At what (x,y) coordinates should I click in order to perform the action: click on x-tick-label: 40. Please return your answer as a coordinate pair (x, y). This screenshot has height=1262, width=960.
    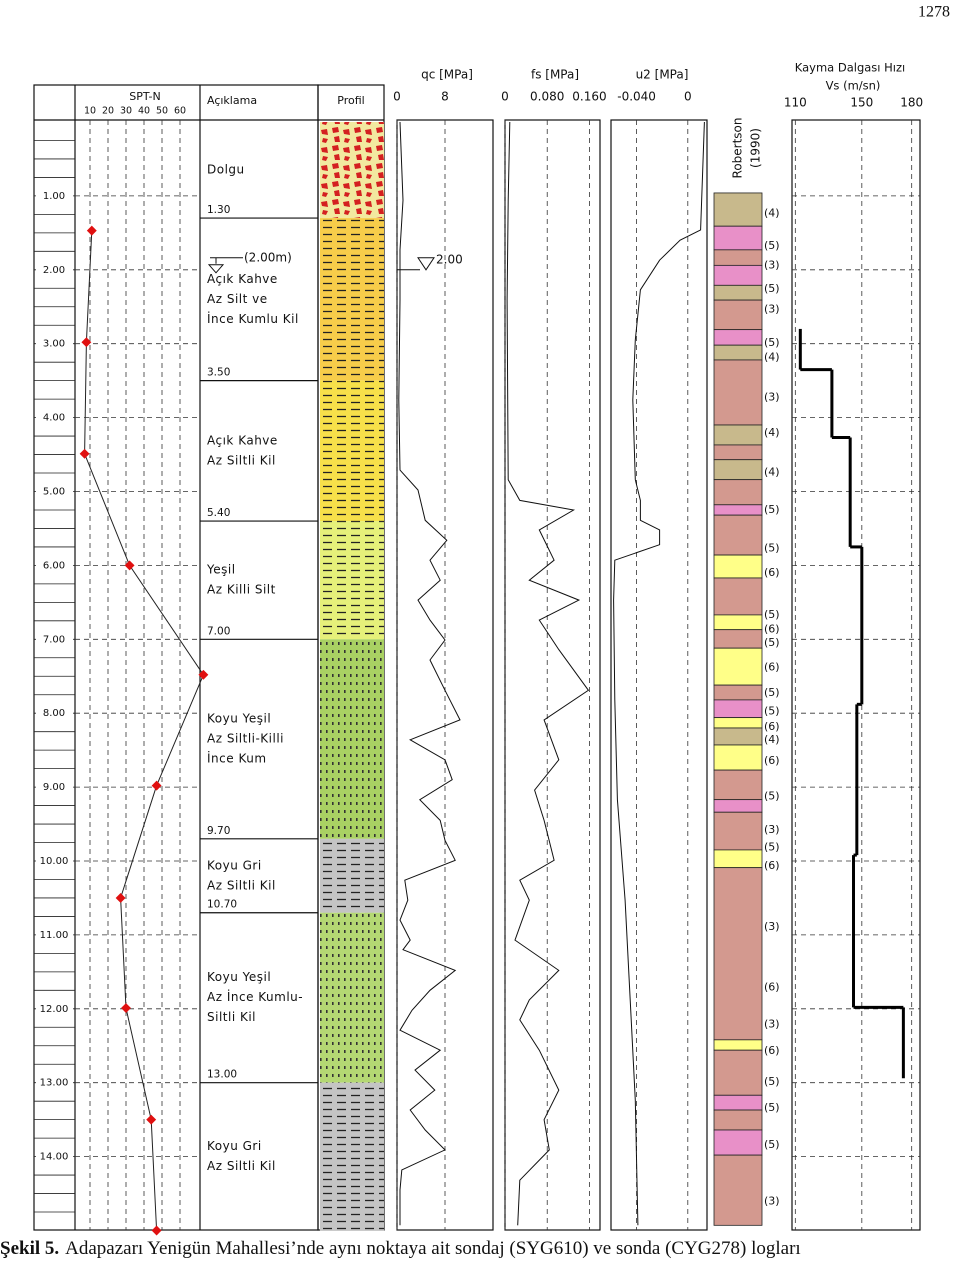
    Looking at the image, I should click on (144, 111).